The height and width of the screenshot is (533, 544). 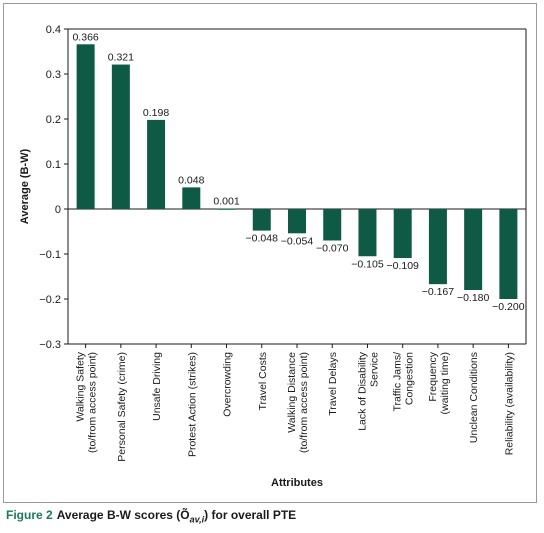 I want to click on x-tick-label: Traffic Jams/Congestion, so click(x=404, y=382).